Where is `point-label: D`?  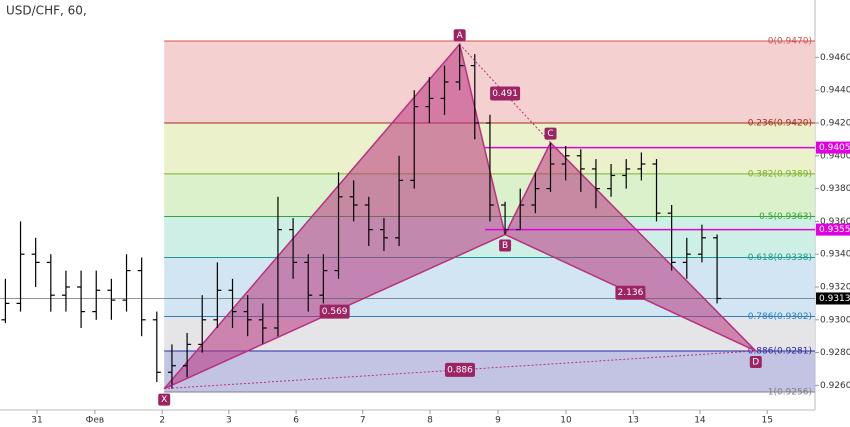
point-label: D is located at coordinates (755, 362).